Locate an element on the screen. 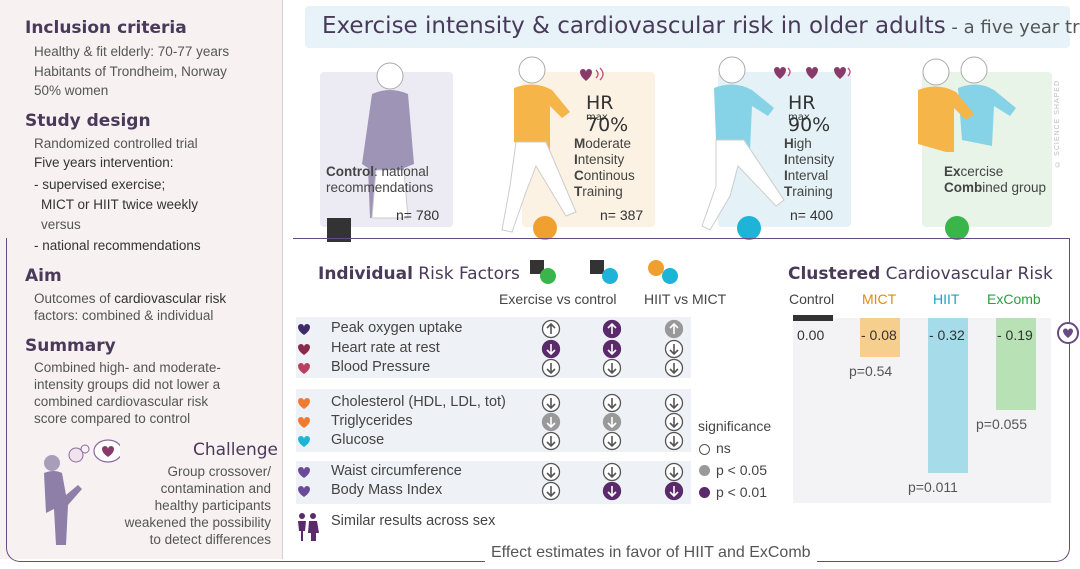  mict-desc: Moderate Intensity Continous Training is located at coordinates (604, 167).